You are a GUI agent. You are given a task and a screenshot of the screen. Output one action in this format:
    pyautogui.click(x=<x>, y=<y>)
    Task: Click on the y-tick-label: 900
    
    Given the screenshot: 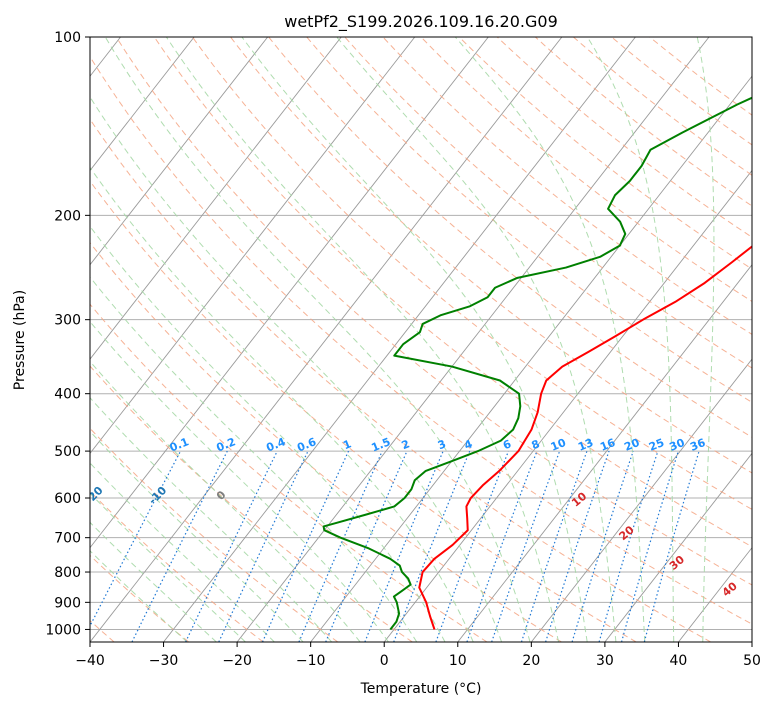 What is the action you would take?
    pyautogui.click(x=67, y=603)
    